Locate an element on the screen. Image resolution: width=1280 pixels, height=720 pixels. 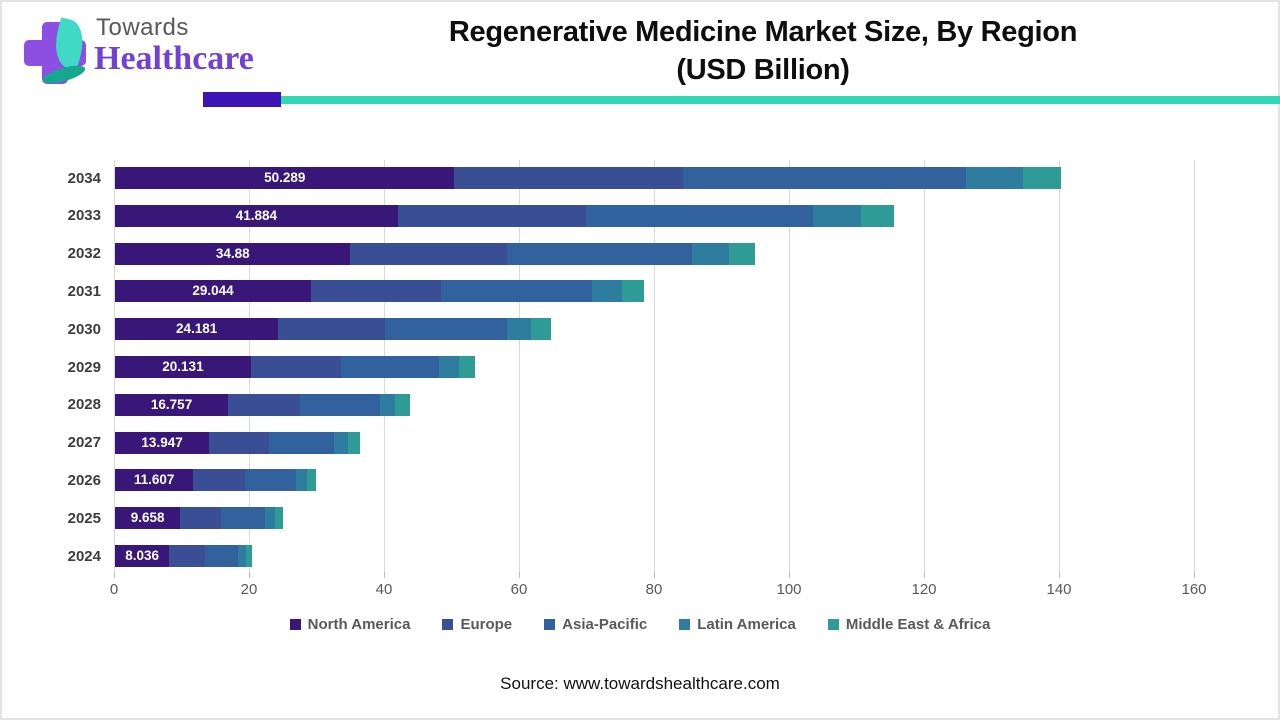
legend-item-europe: Europe is located at coordinates (477, 624).